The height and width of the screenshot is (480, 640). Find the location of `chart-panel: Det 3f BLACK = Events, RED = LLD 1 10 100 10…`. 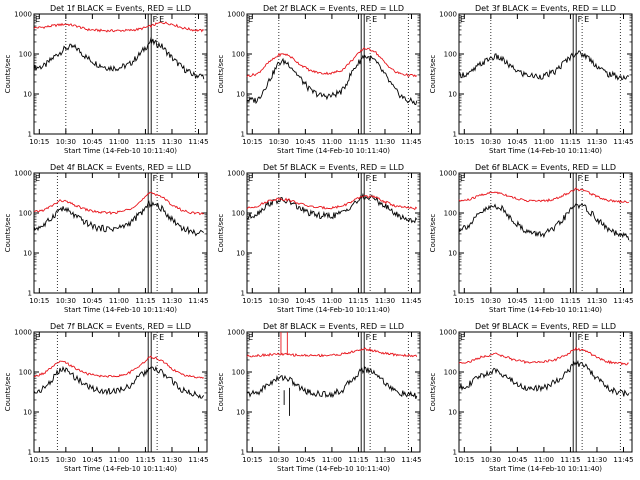

chart-panel: Det 3f BLACK = Events, RED = LLD 1 10 100 10… is located at coordinates (531, 79).